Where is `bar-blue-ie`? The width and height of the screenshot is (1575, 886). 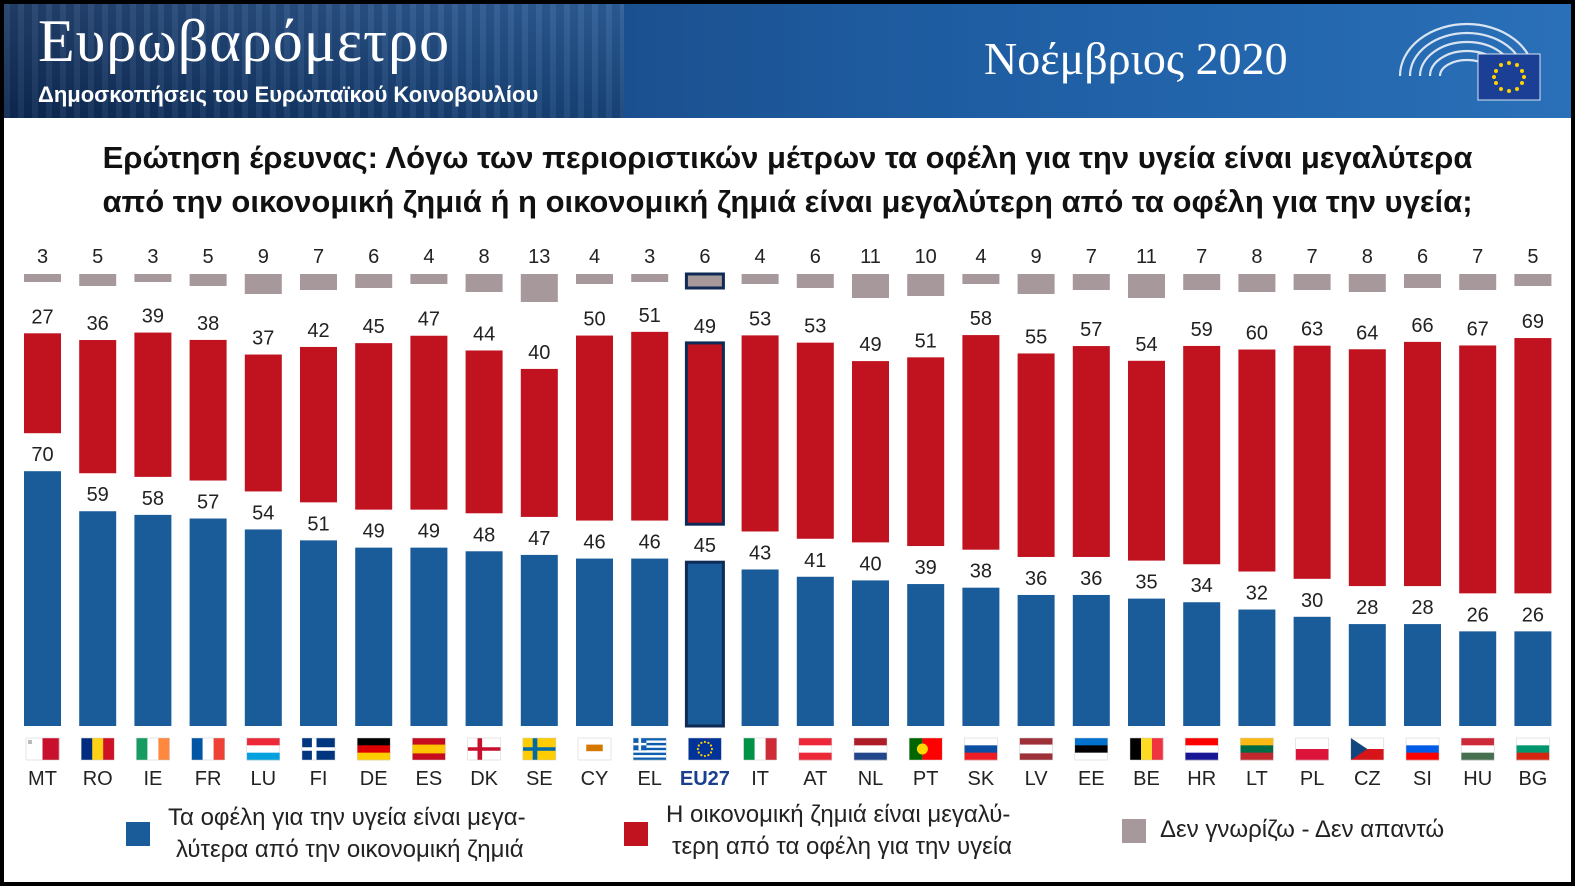 bar-blue-ie is located at coordinates (153, 620).